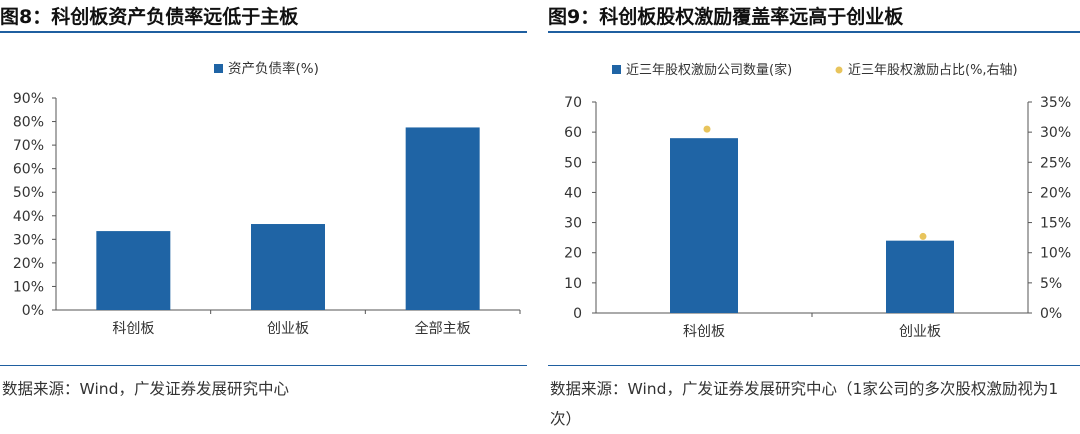 The height and width of the screenshot is (434, 1080). Describe the element at coordinates (1055, 254) in the screenshot. I see `y2-tick-label: 10%` at that location.